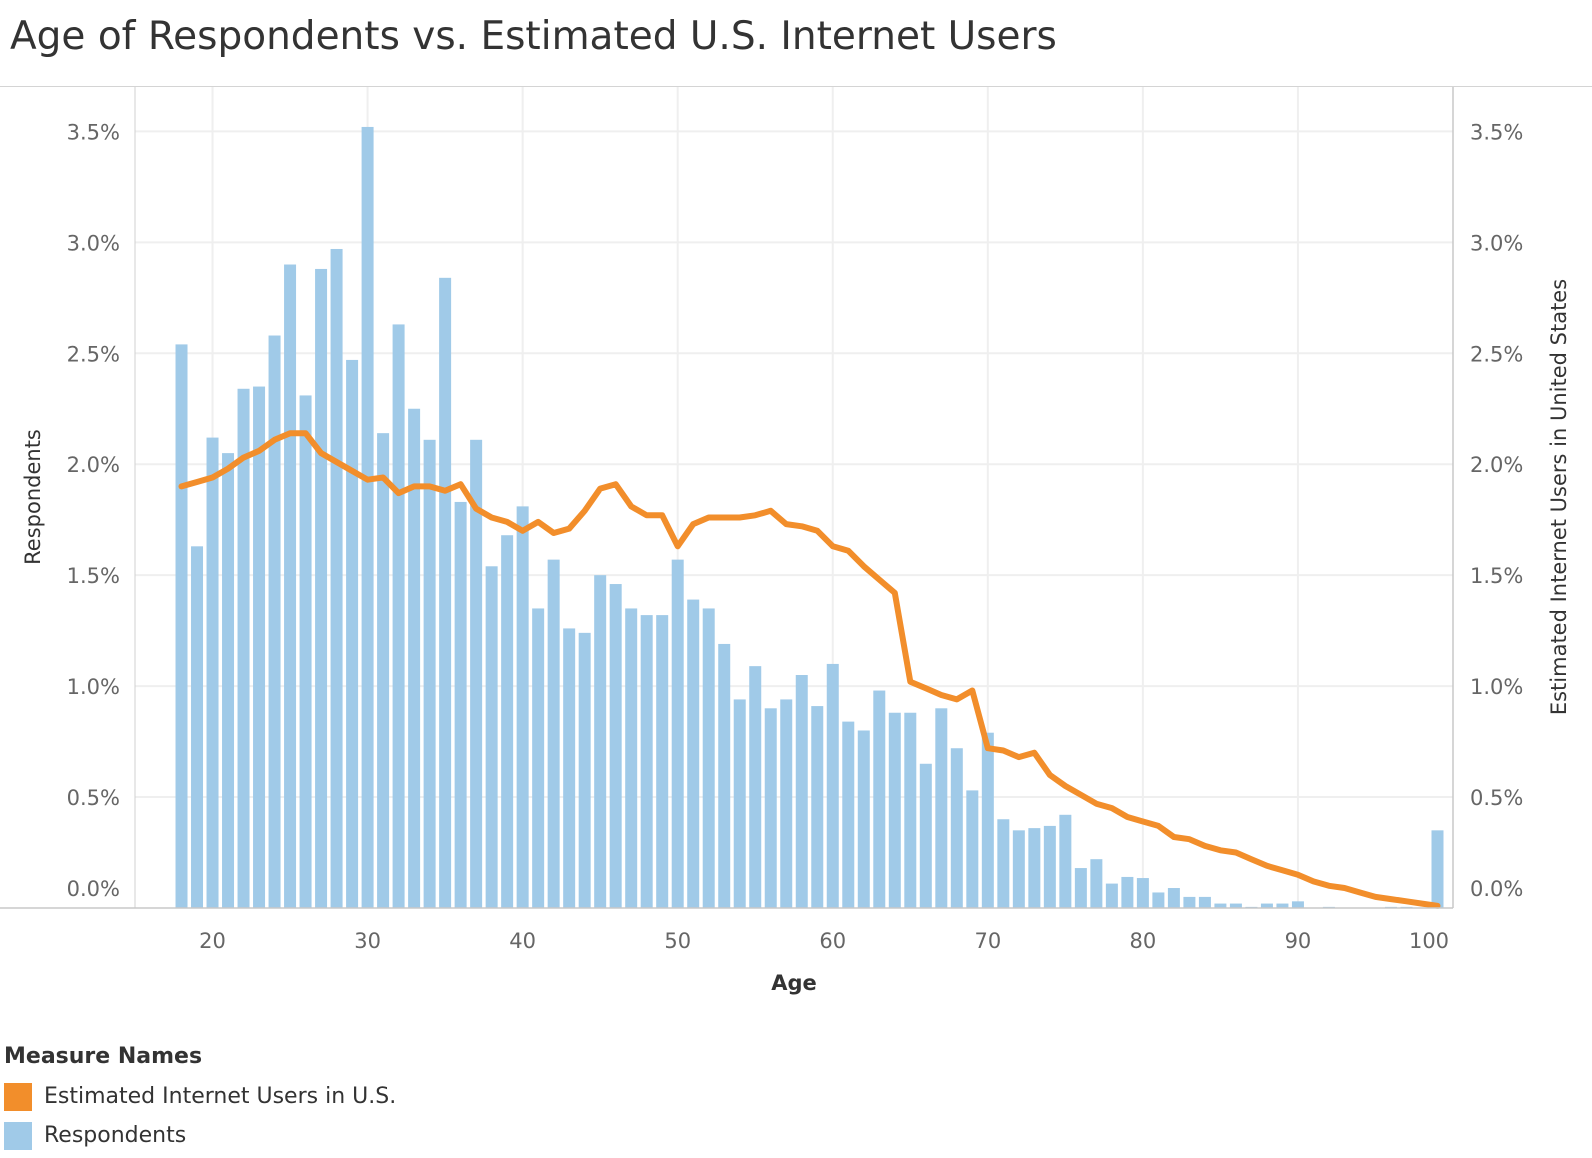  What do you see at coordinates (33, 497) in the screenshot?
I see `y-axis-title: Respondents` at bounding box center [33, 497].